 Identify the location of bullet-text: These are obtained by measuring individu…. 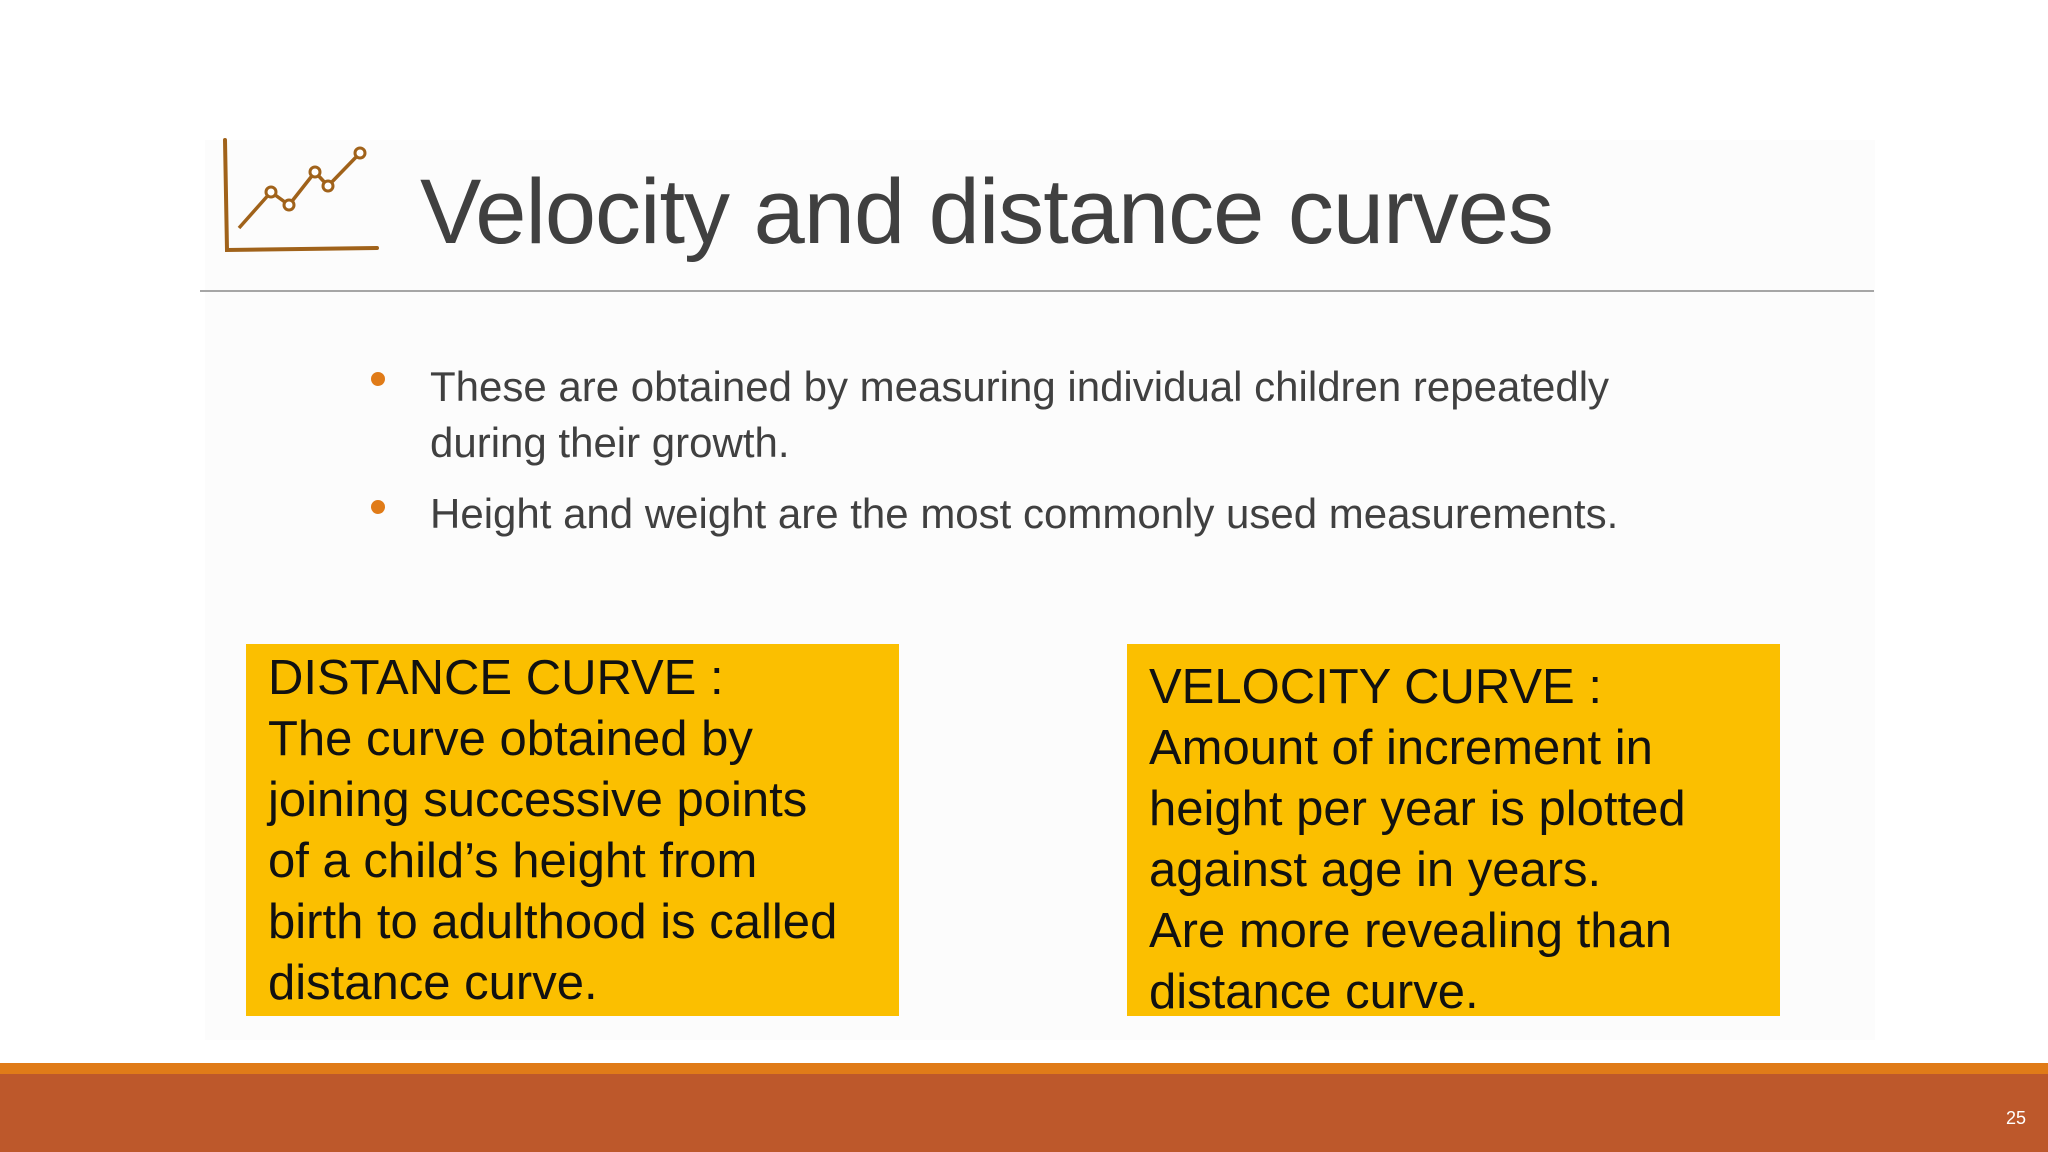
(1020, 414).